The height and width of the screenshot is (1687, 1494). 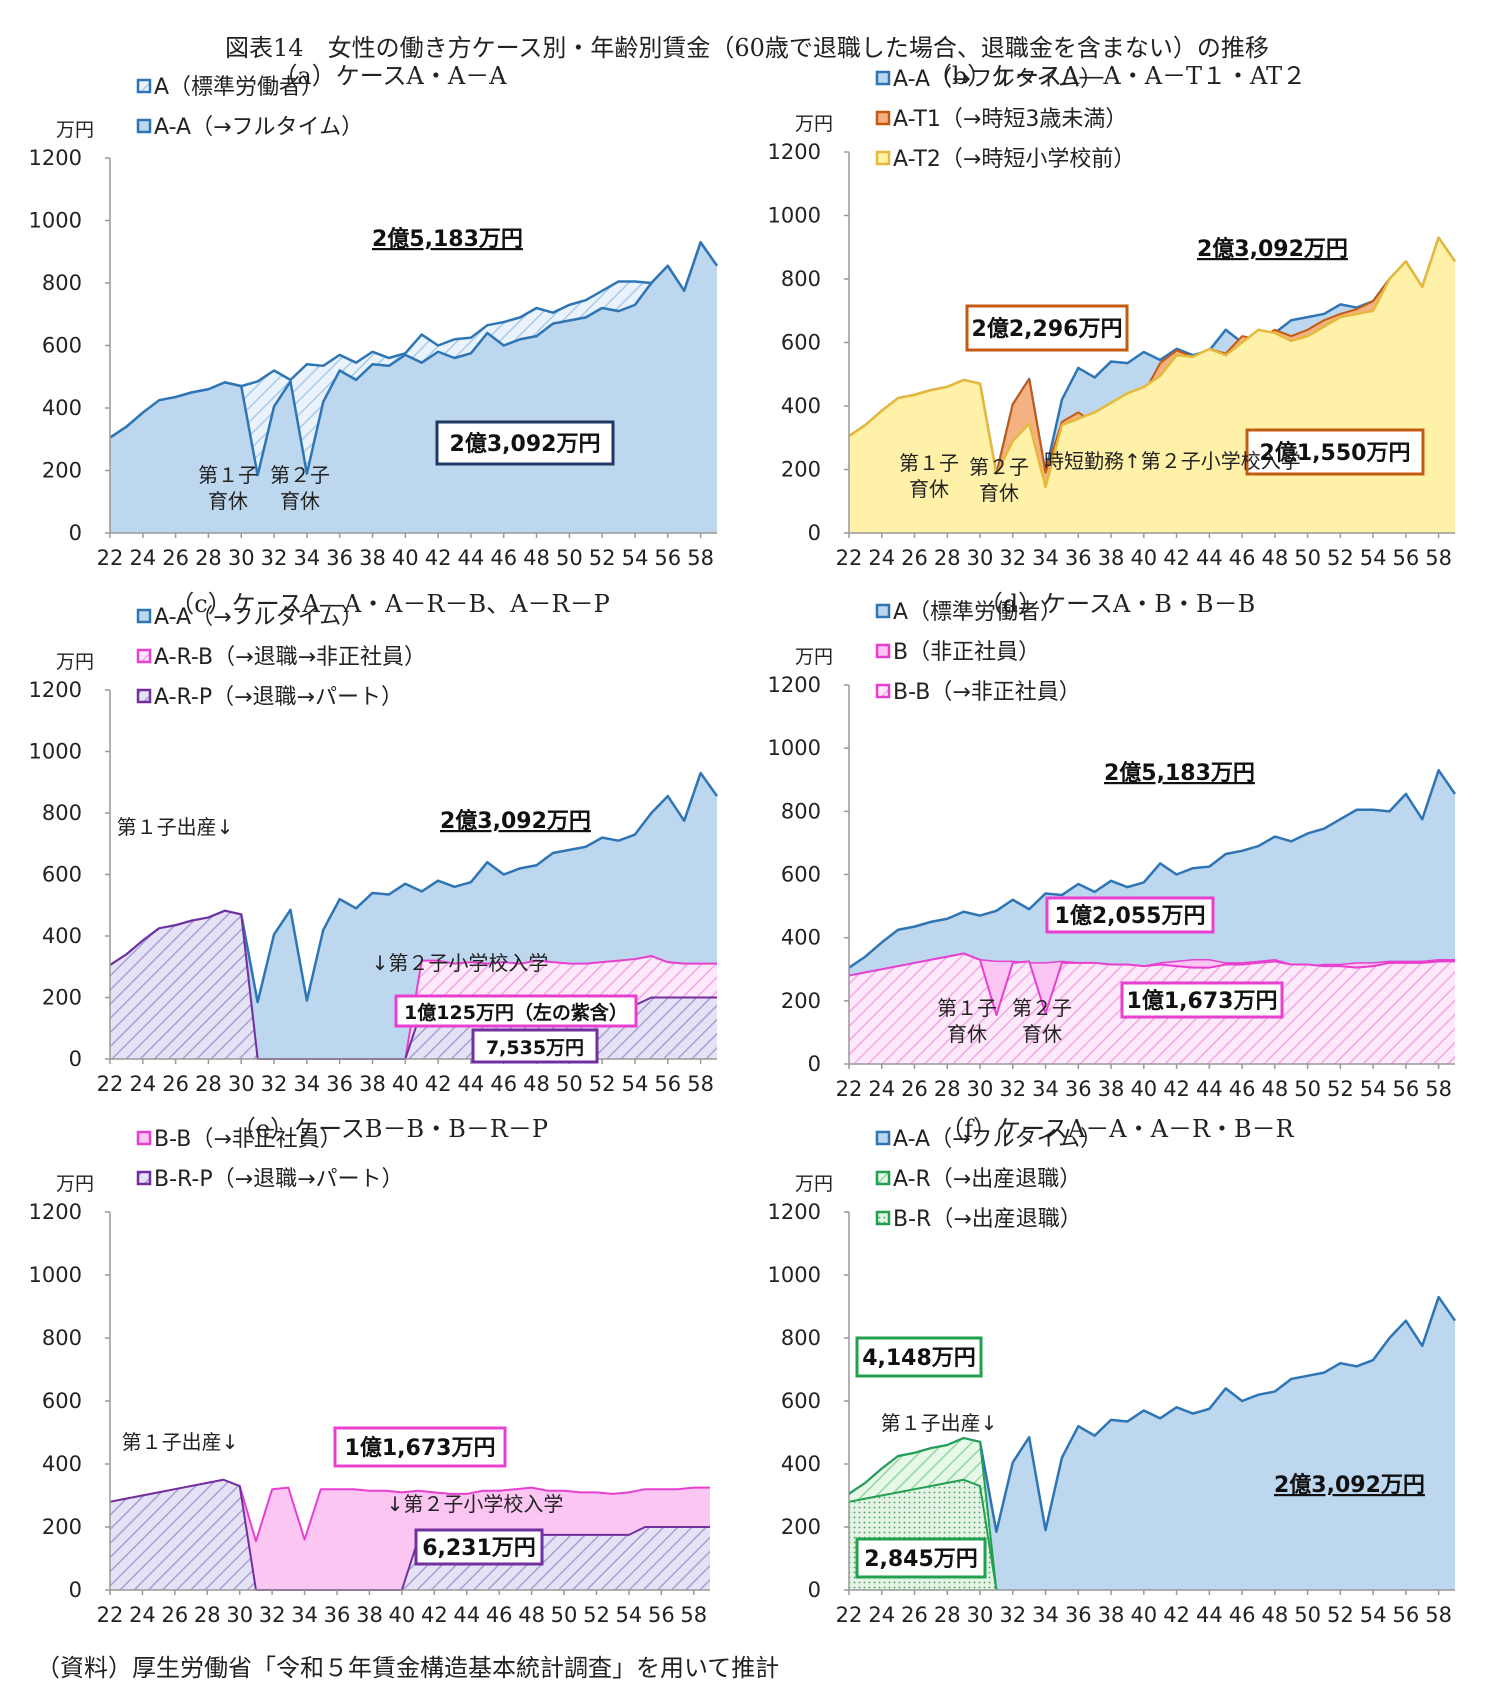 What do you see at coordinates (479, 1548) in the screenshot?
I see `annotation-label: 6,231万円` at bounding box center [479, 1548].